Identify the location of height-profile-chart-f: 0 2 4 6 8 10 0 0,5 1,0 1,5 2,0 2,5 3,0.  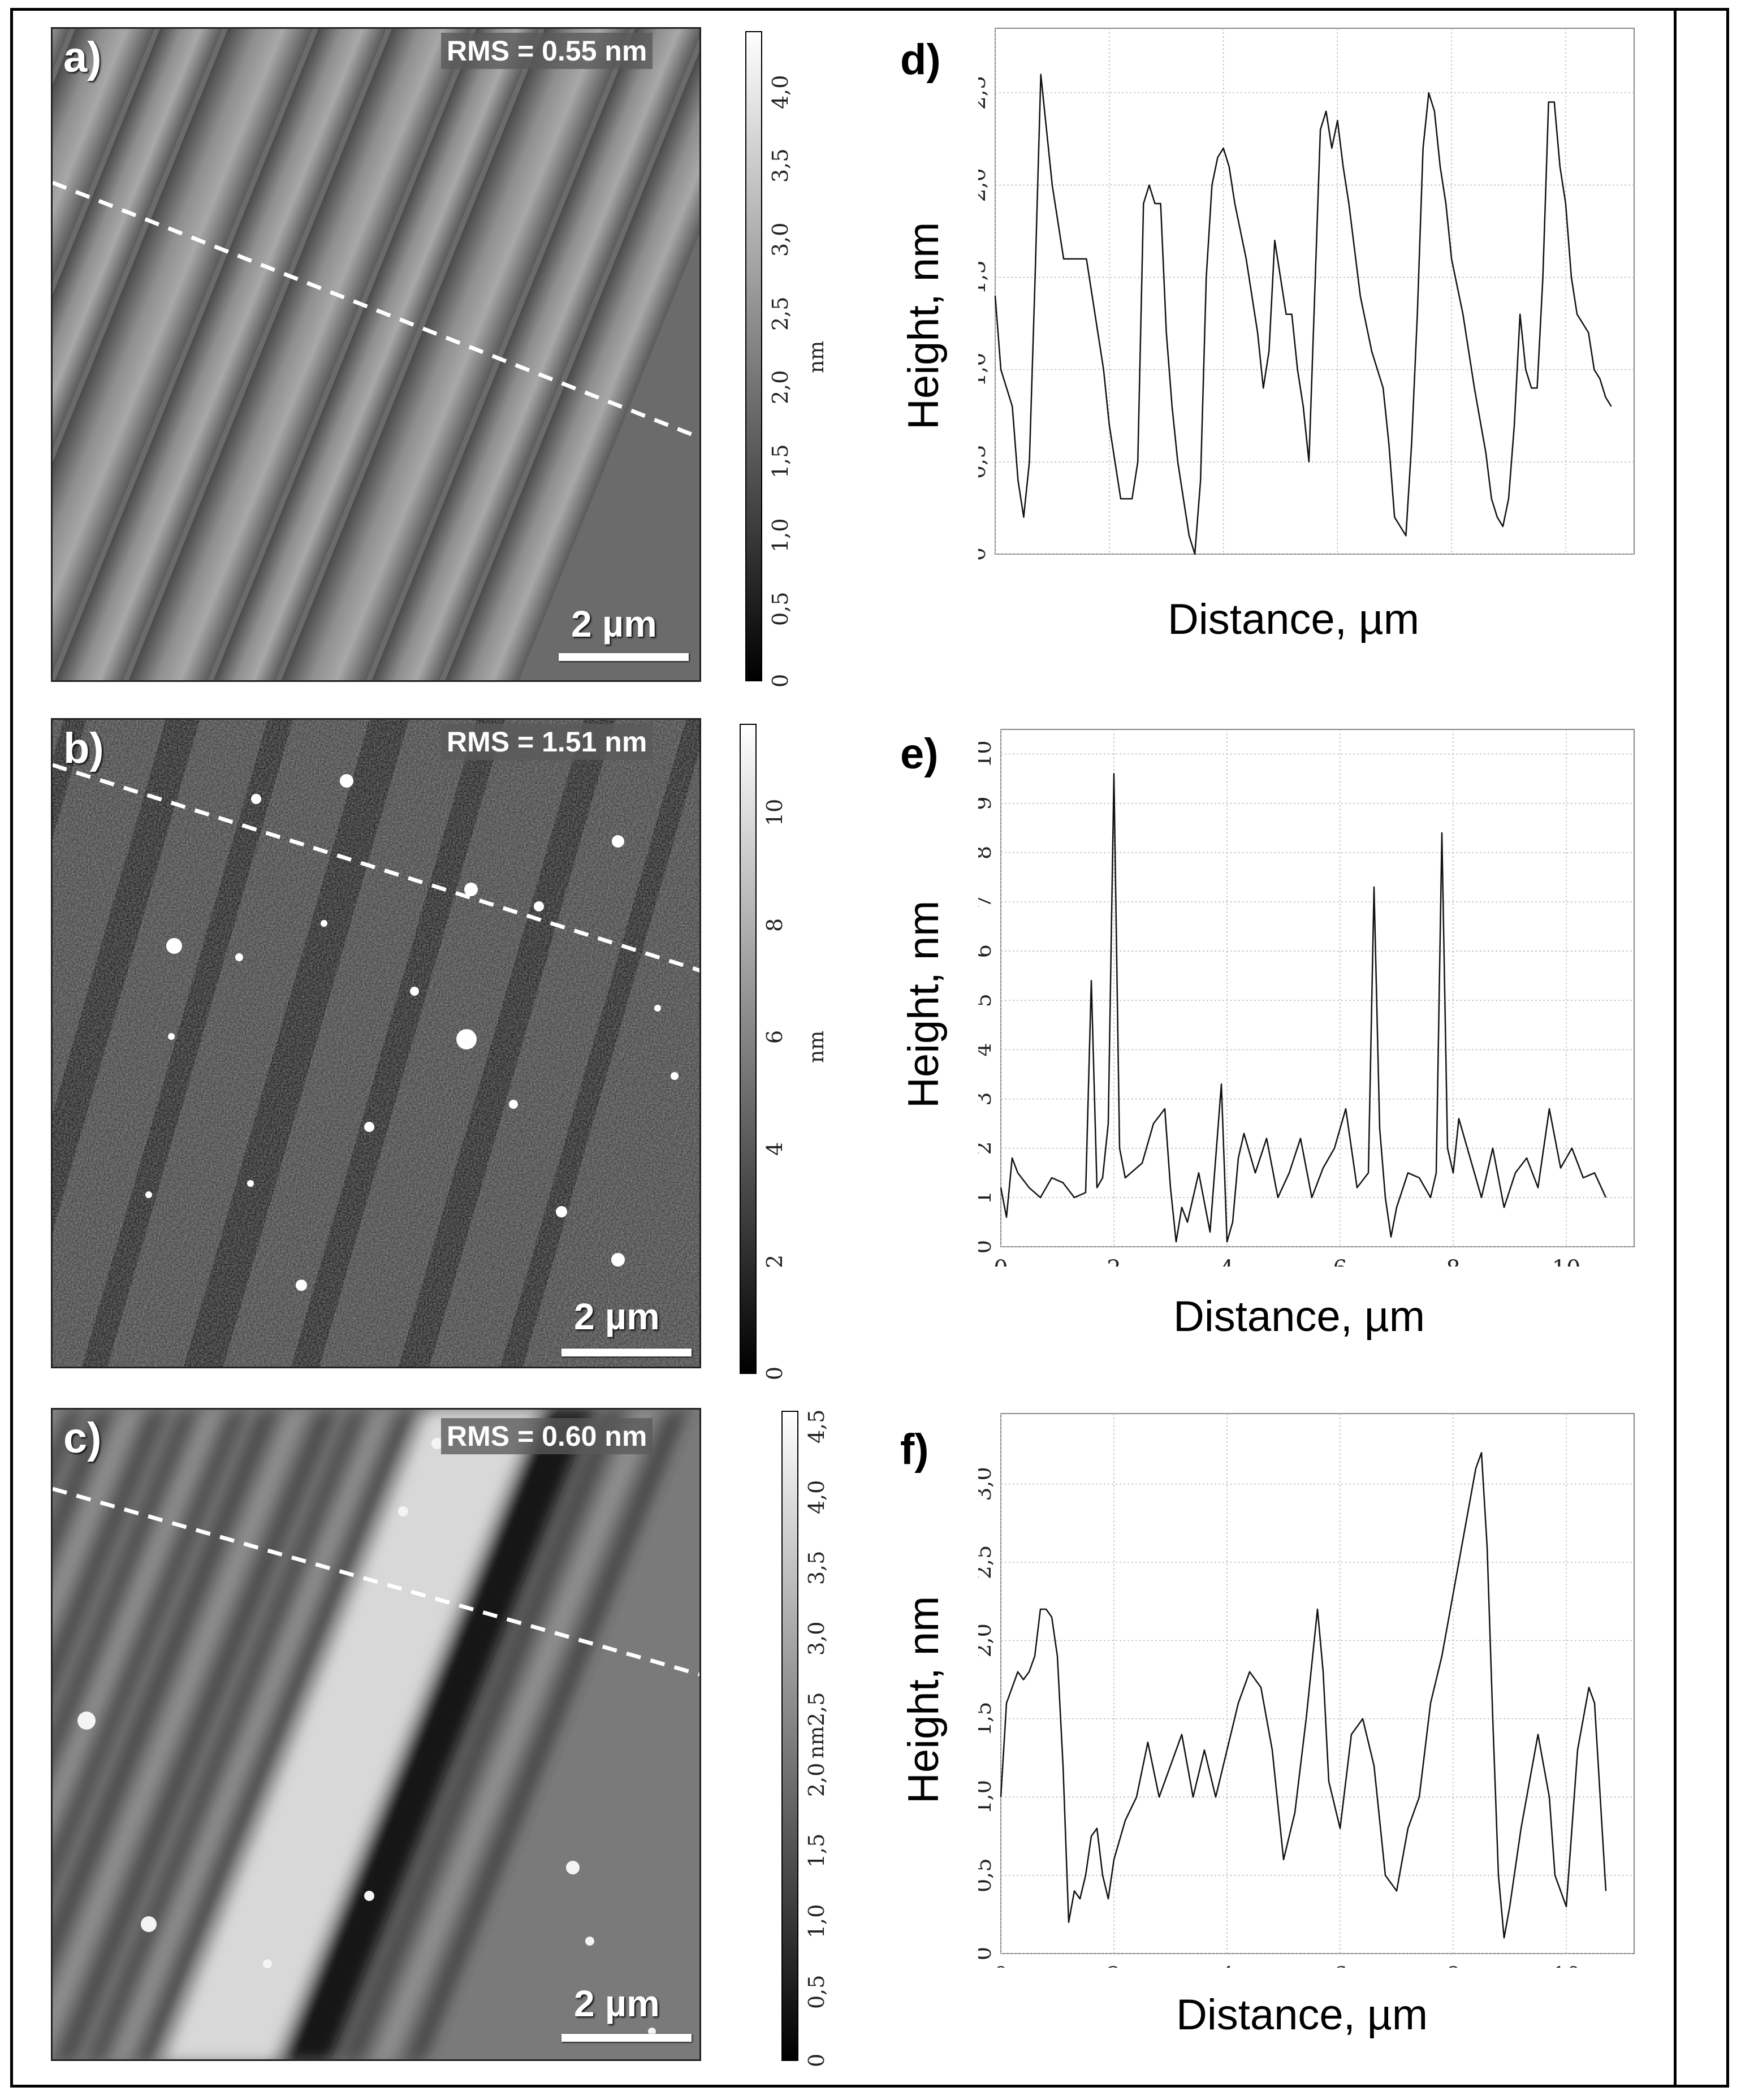
(1306, 1690).